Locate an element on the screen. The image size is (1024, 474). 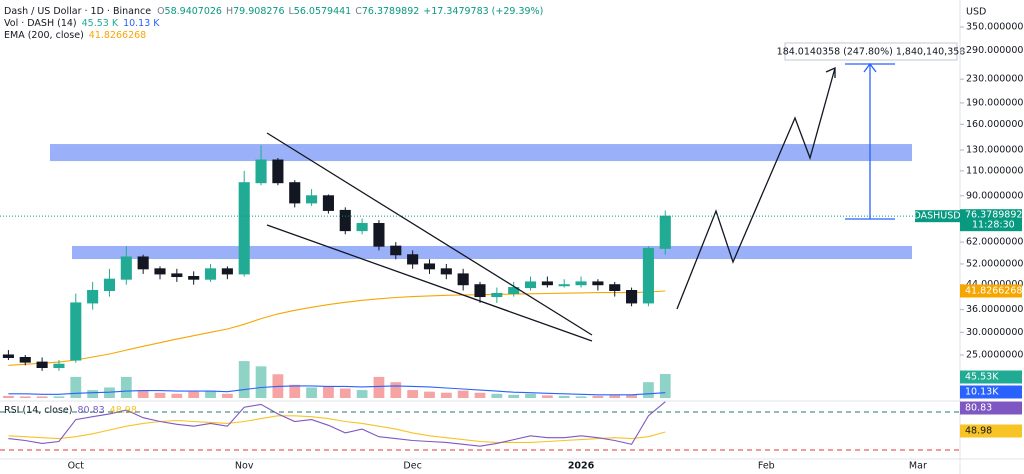
ema-tag-label: 41.8266268 is located at coordinates (993, 291).